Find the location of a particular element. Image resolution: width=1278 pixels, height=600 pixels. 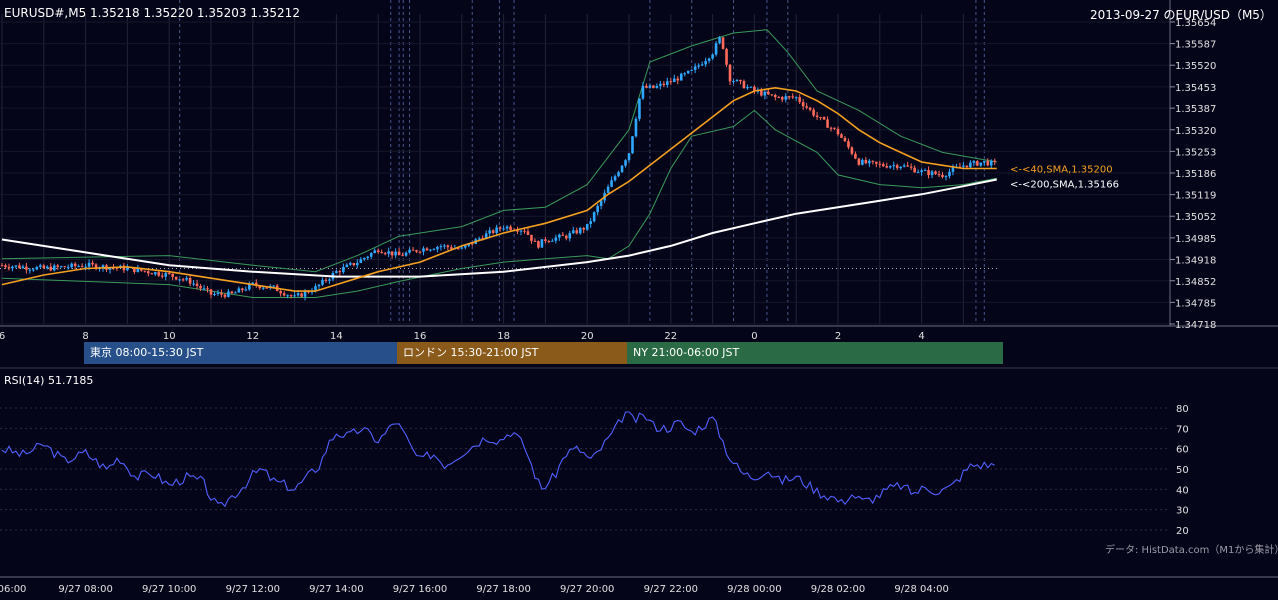

rsi-time-tick-label: 9/28 00:00 is located at coordinates (754, 589).